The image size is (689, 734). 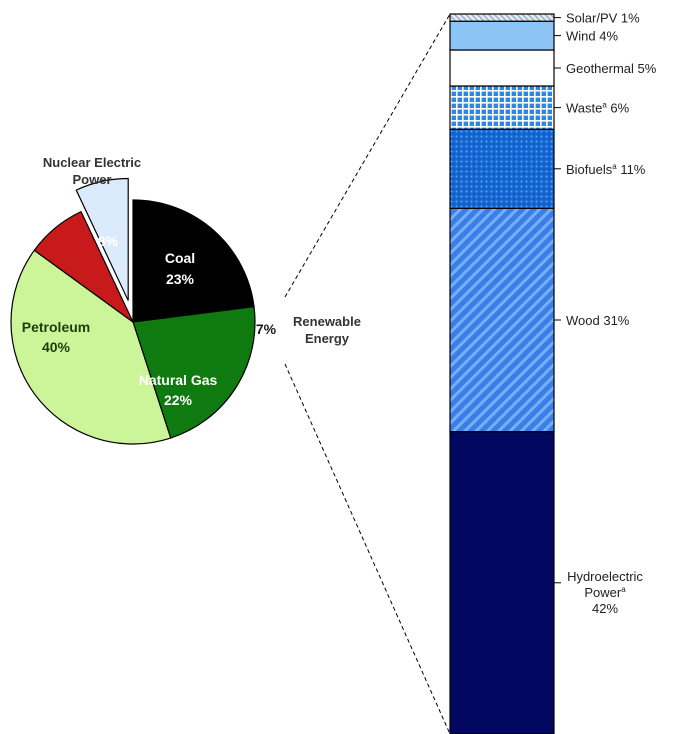 What do you see at coordinates (502, 582) in the screenshot?
I see `bar-segment-hydroelectric-power` at bounding box center [502, 582].